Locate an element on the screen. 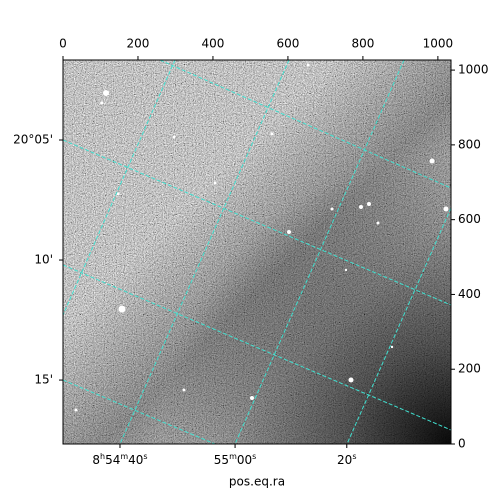 The height and width of the screenshot is (504, 500). x-tick-label: 800 is located at coordinates (362, 44).